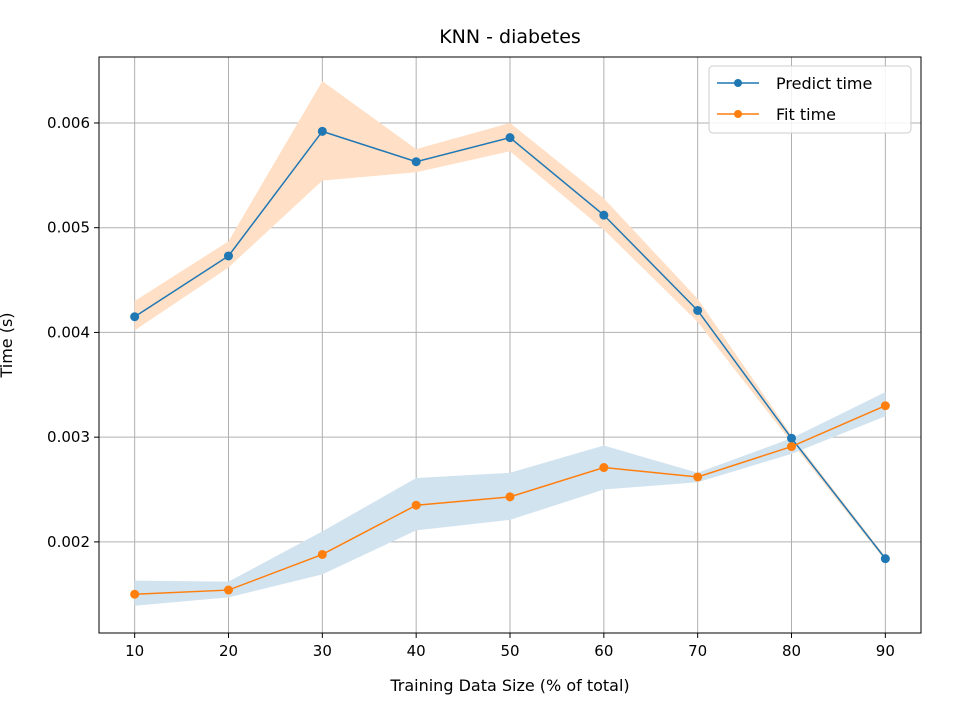  I want to click on legend-marker-predict, so click(738, 83).